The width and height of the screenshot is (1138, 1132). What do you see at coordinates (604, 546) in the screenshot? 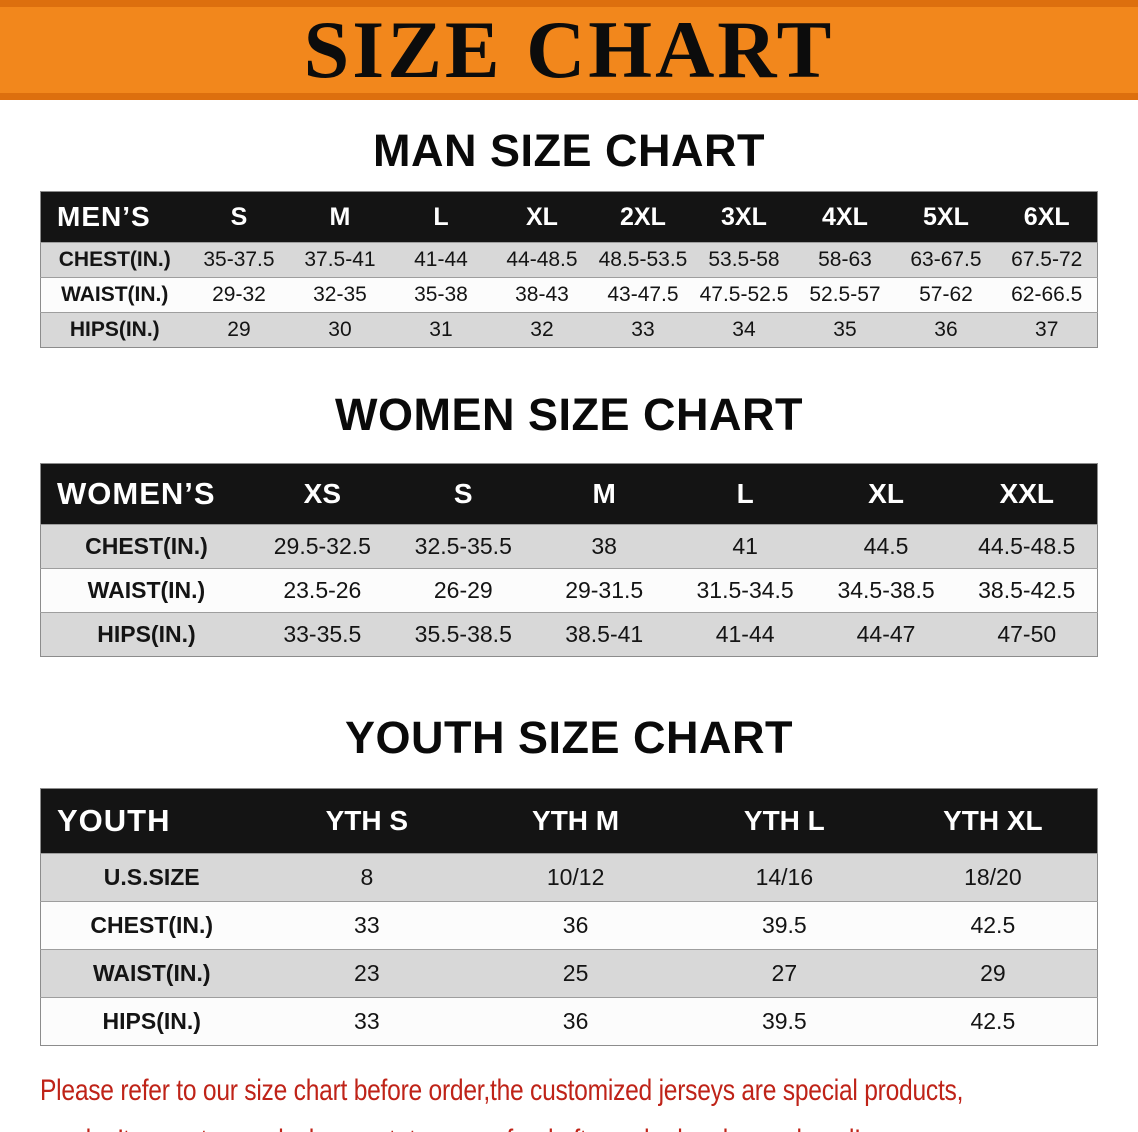
I see `table-cell: 38` at bounding box center [604, 546].